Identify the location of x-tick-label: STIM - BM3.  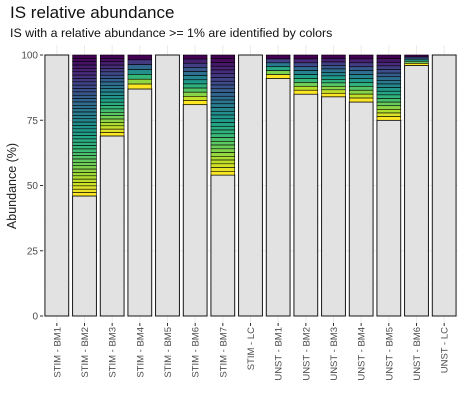
(113, 352).